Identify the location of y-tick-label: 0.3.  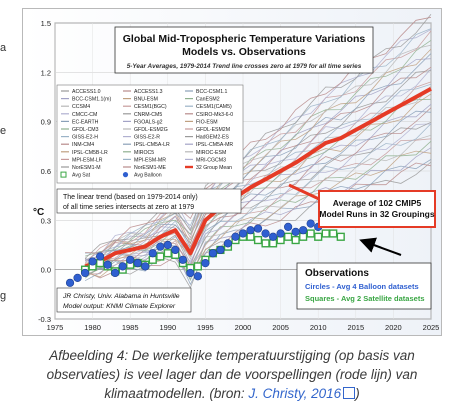
(46, 220).